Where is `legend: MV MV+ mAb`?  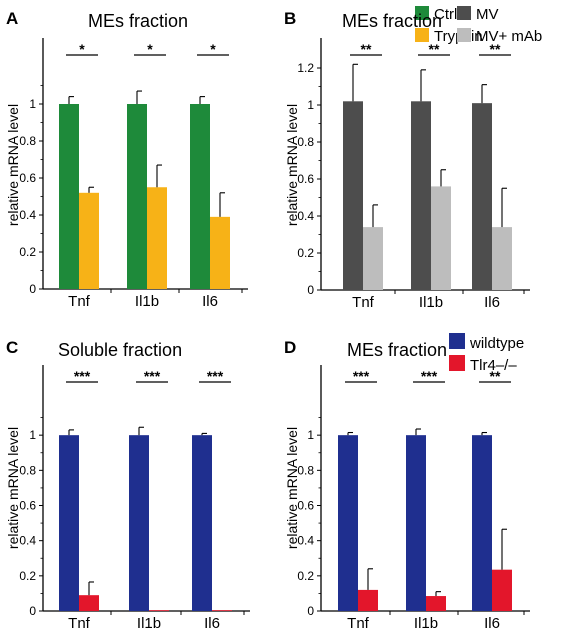 legend: MV MV+ mAb is located at coordinates (499, 25).